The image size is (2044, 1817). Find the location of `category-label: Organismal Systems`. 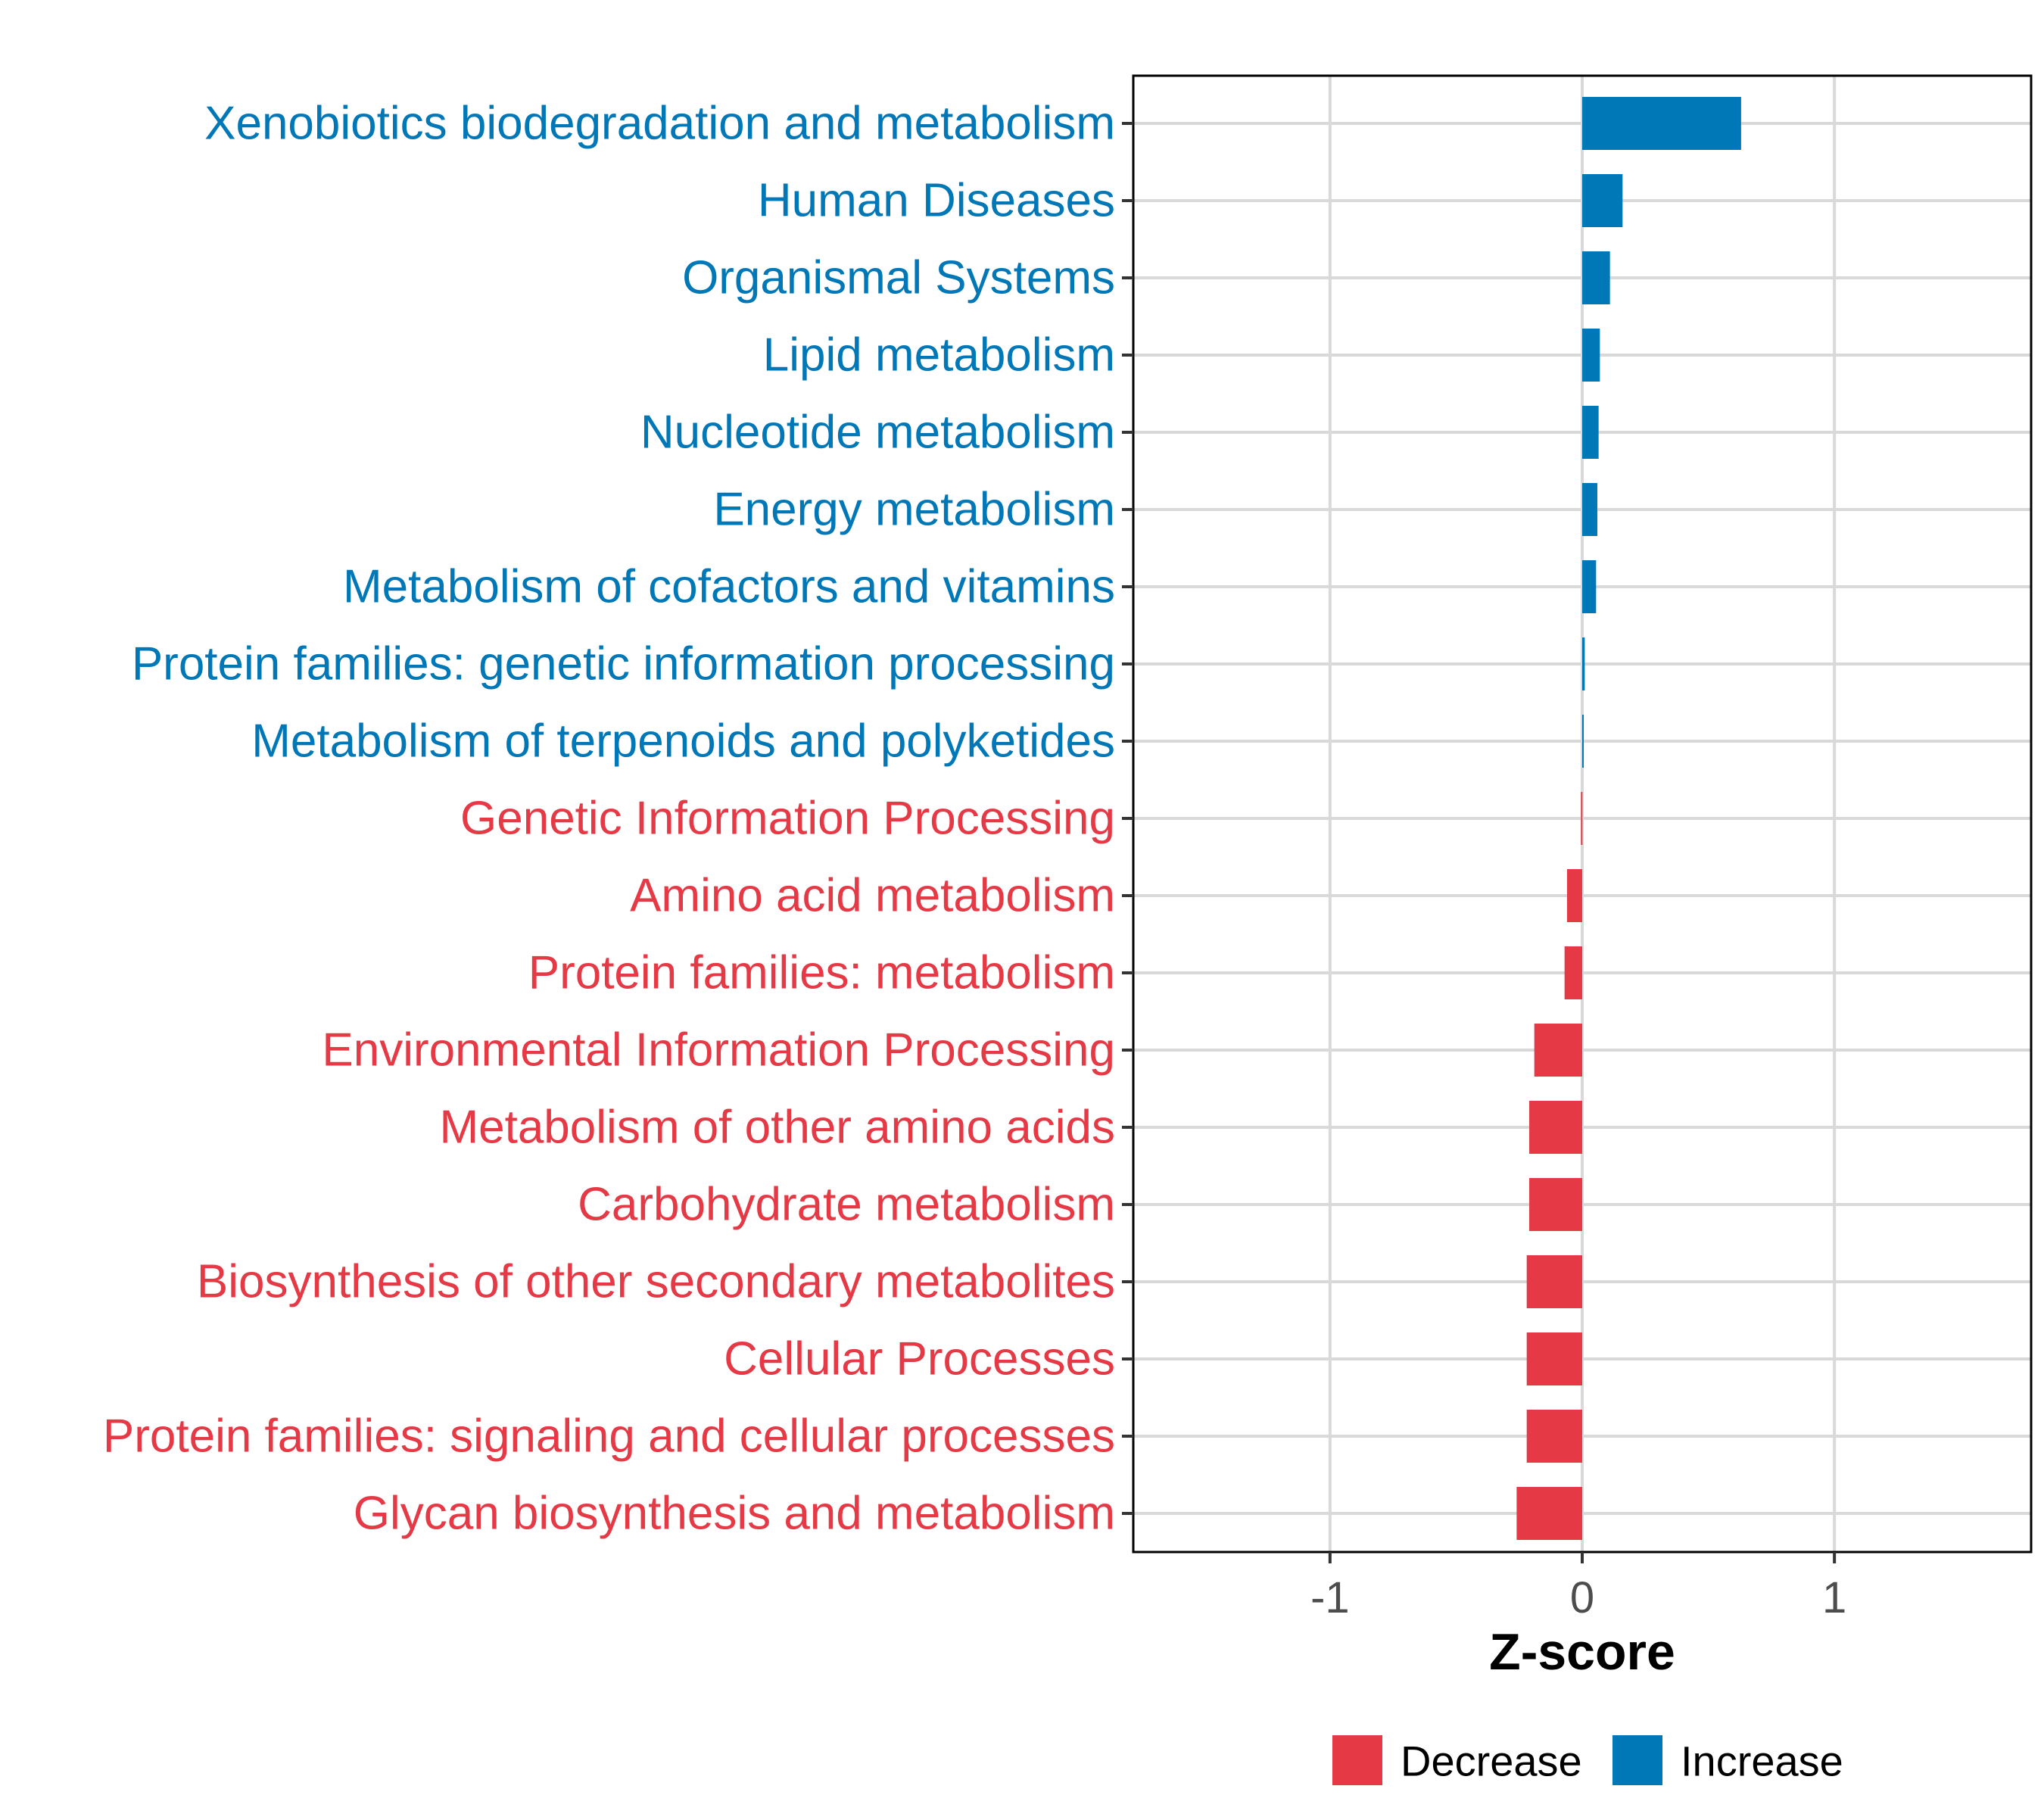

category-label: Organismal Systems is located at coordinates (898, 278).